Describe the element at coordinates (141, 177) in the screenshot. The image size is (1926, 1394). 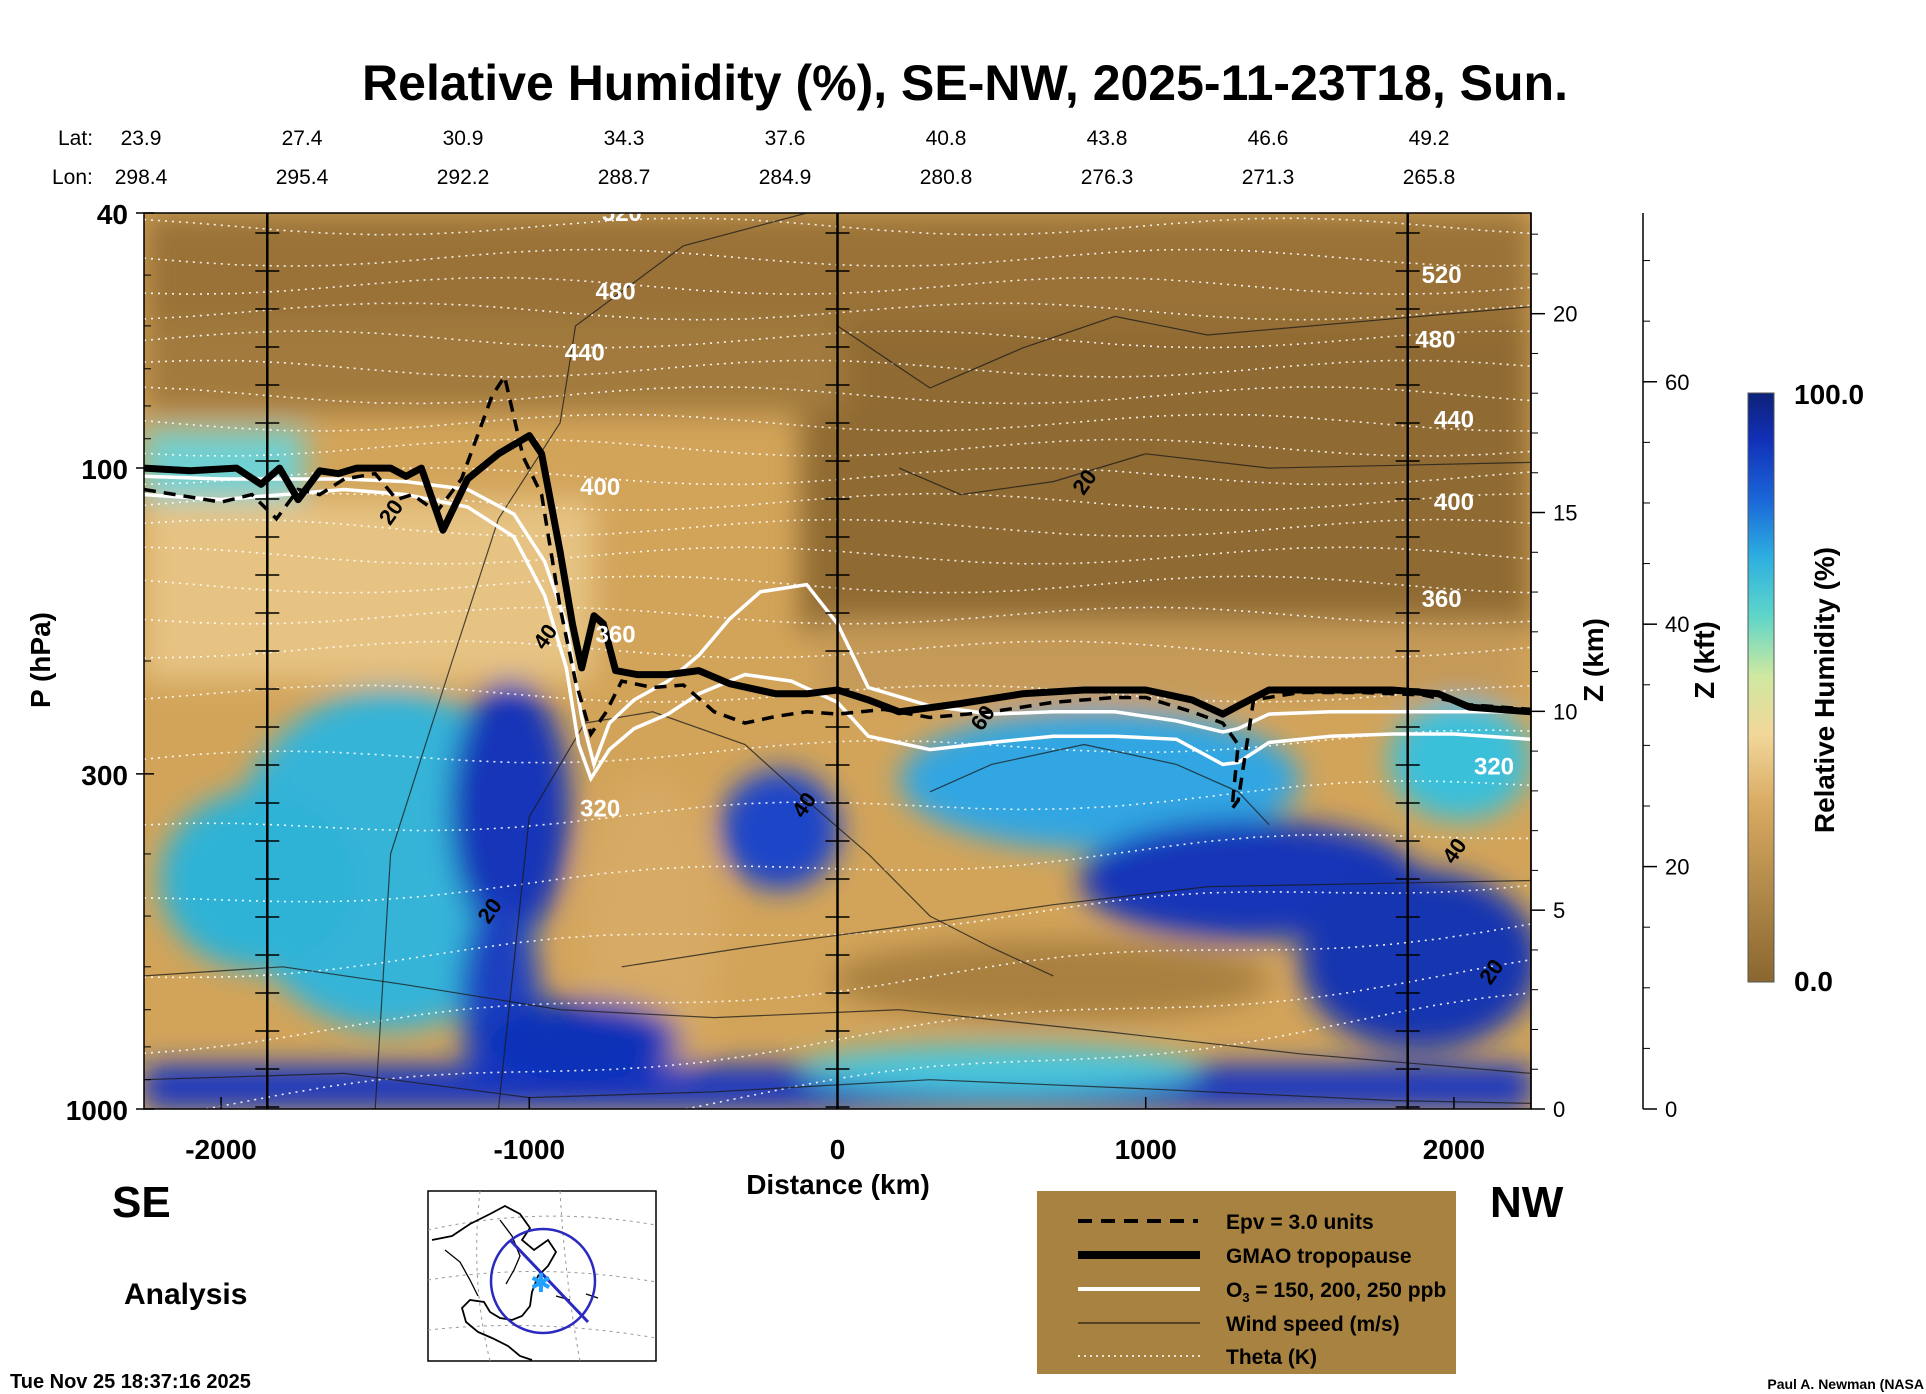
I see `lon-value: 298.4` at that location.